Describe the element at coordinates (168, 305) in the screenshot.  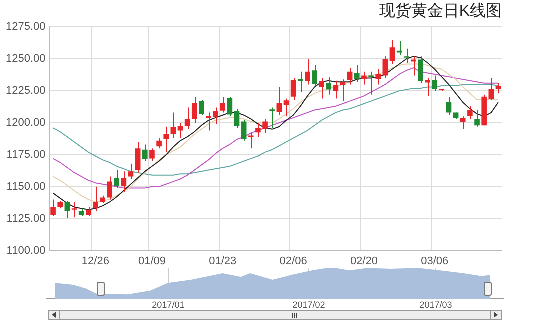
I see `x-tick-label: 2017/01` at that location.